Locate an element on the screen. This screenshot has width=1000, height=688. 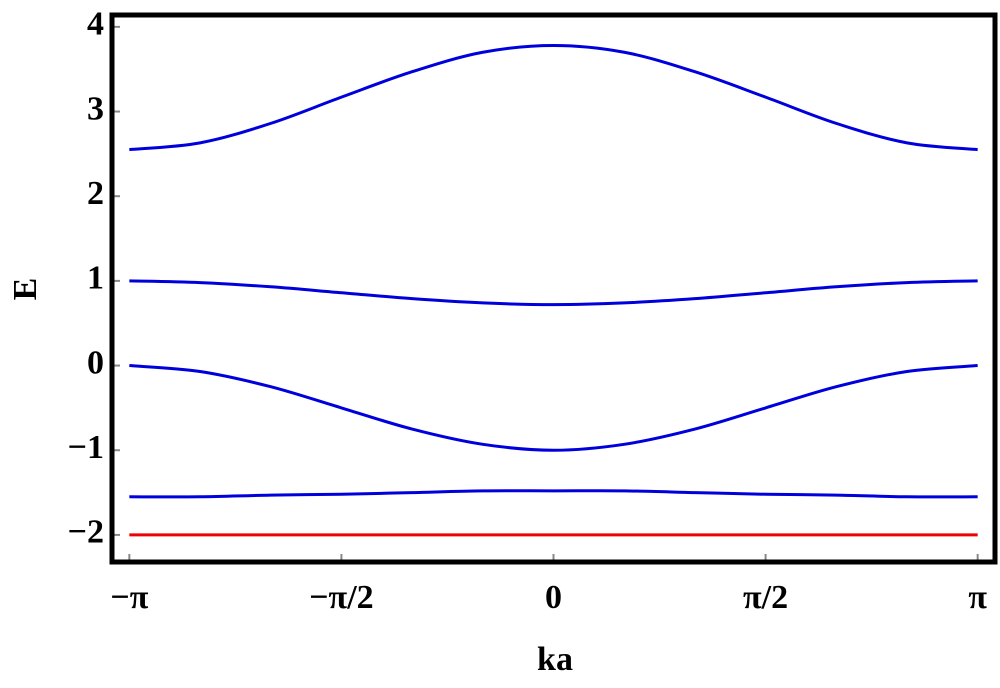
y-tick-label: −1 is located at coordinates (86, 447).